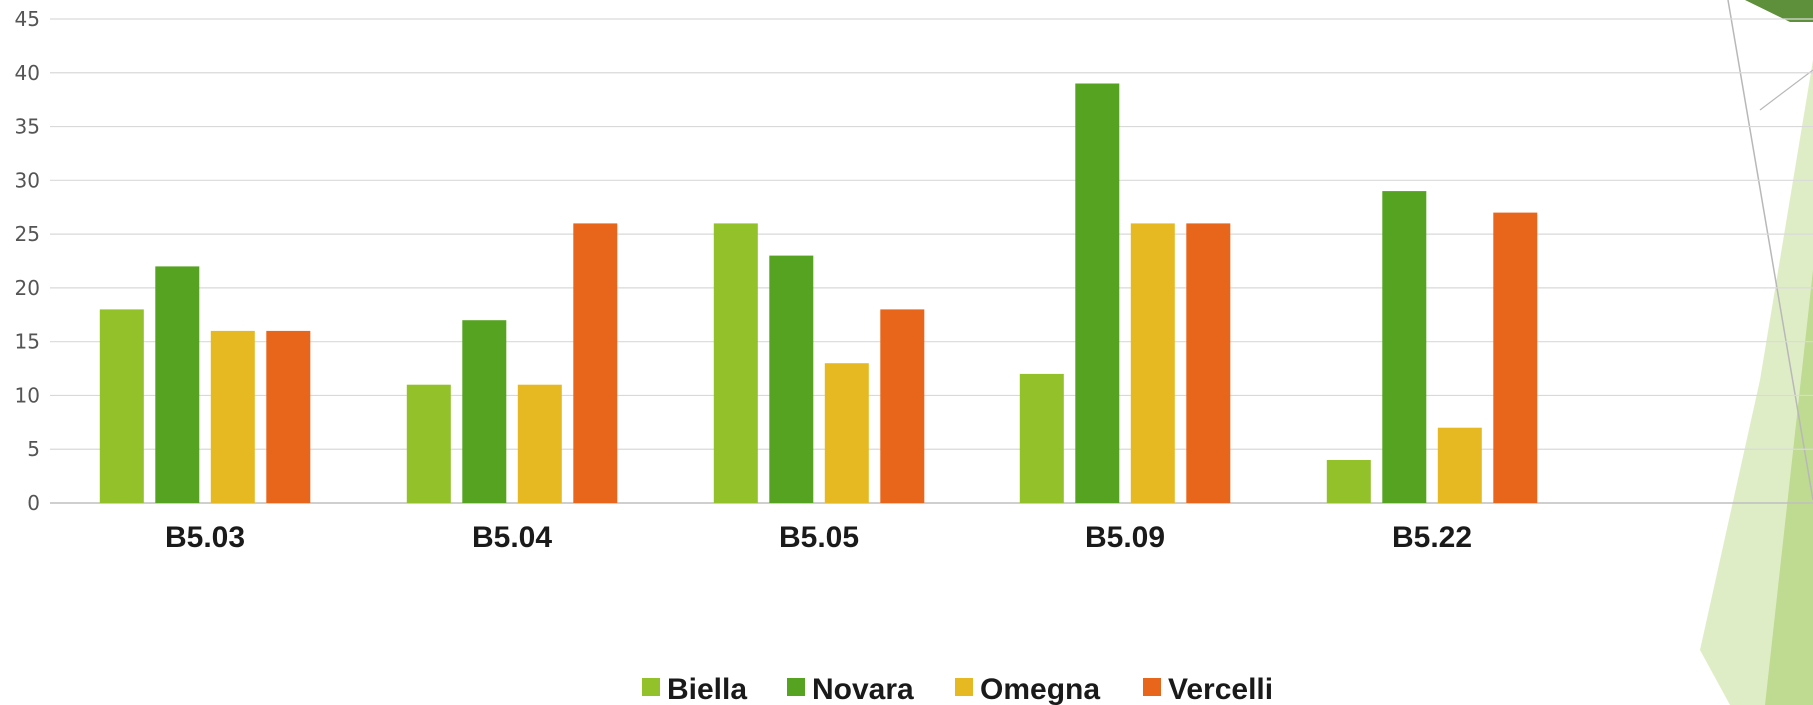 The image size is (1813, 705). I want to click on y-tick-label: 20, so click(27, 288).